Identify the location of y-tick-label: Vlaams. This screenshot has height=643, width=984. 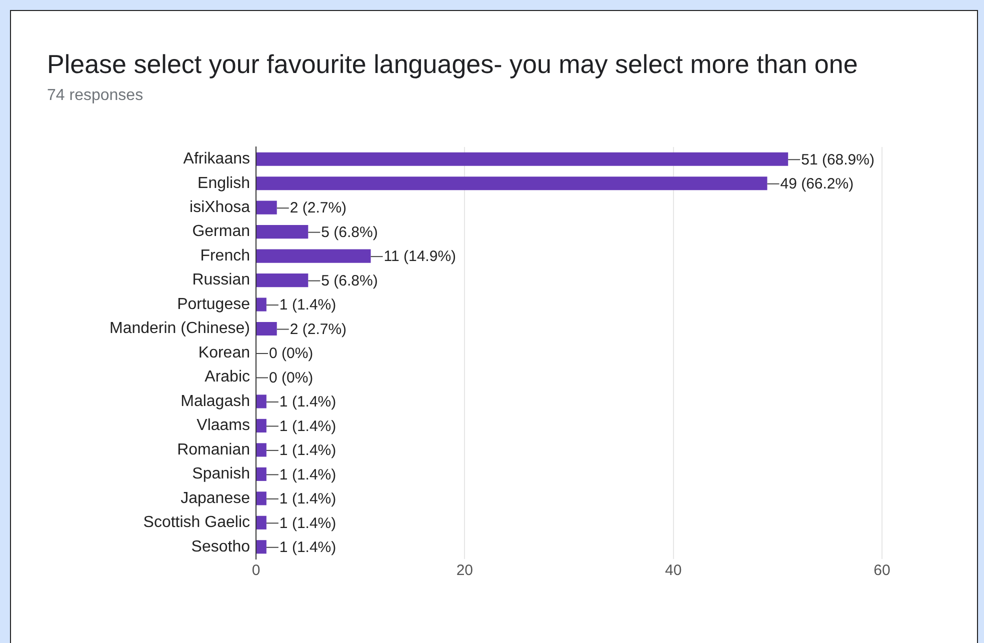
(223, 425).